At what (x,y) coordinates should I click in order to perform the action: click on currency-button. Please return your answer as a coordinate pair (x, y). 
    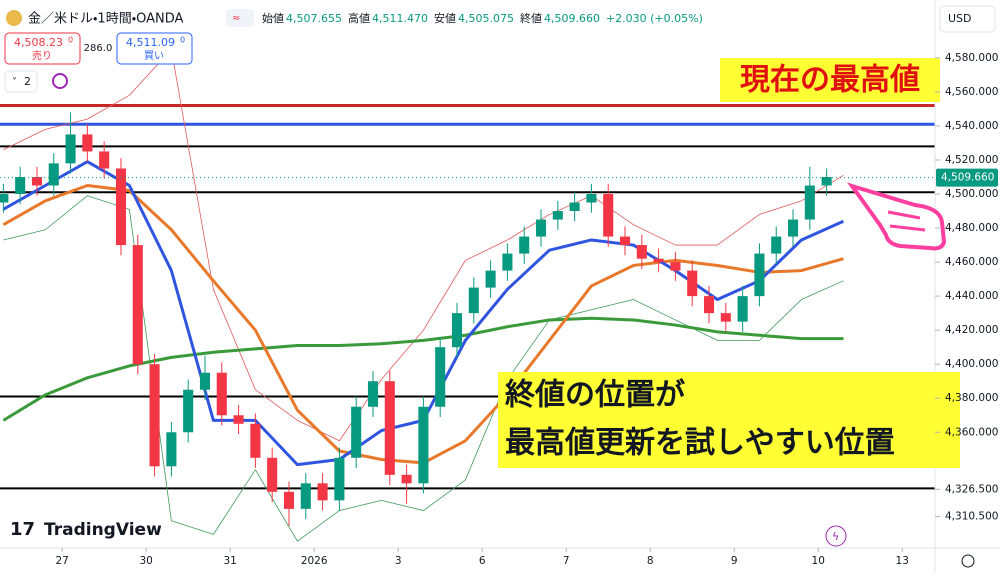
    Looking at the image, I should click on (967, 19).